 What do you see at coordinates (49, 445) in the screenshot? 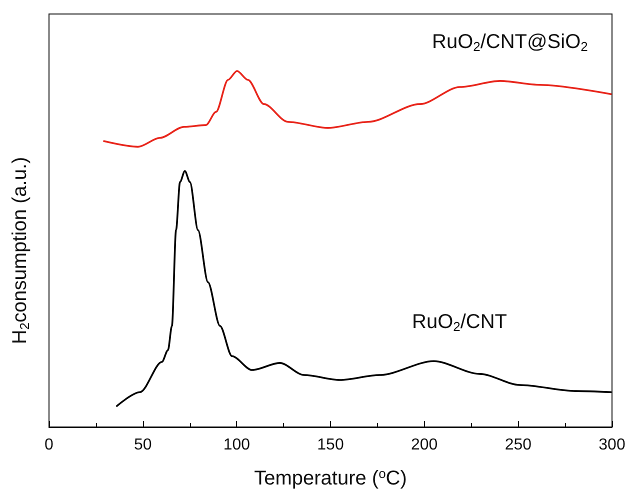
I see `x-tick-label: 0` at bounding box center [49, 445].